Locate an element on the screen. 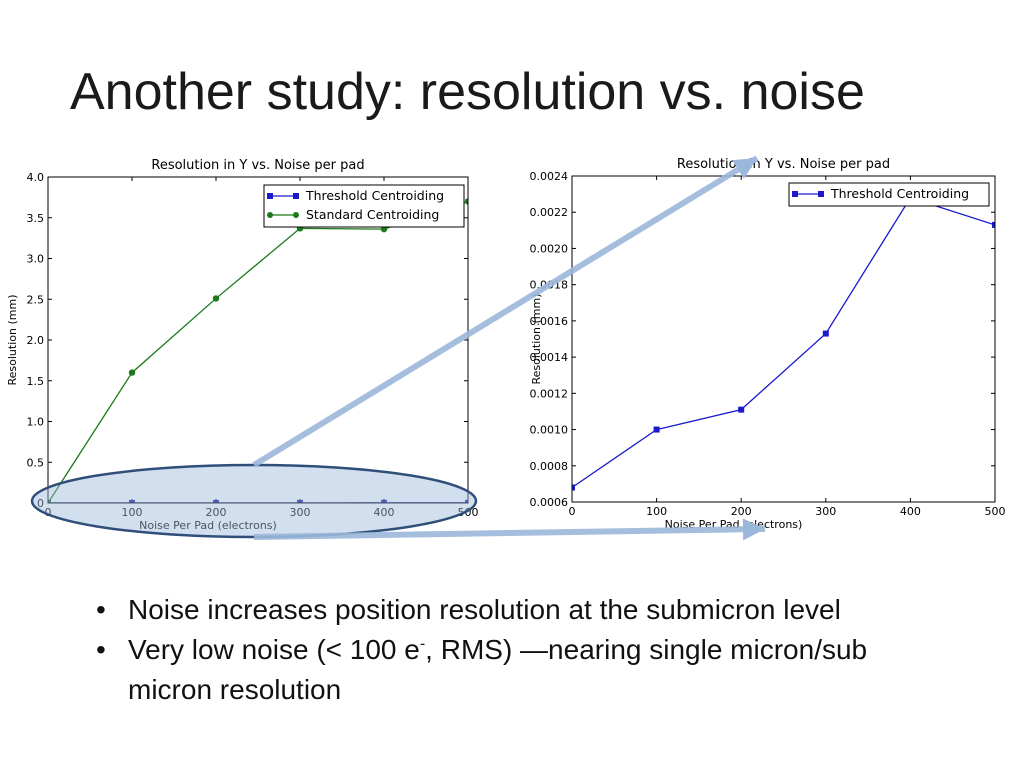 The image size is (1024, 768). y-tick-label: 3.0 is located at coordinates (36, 259).